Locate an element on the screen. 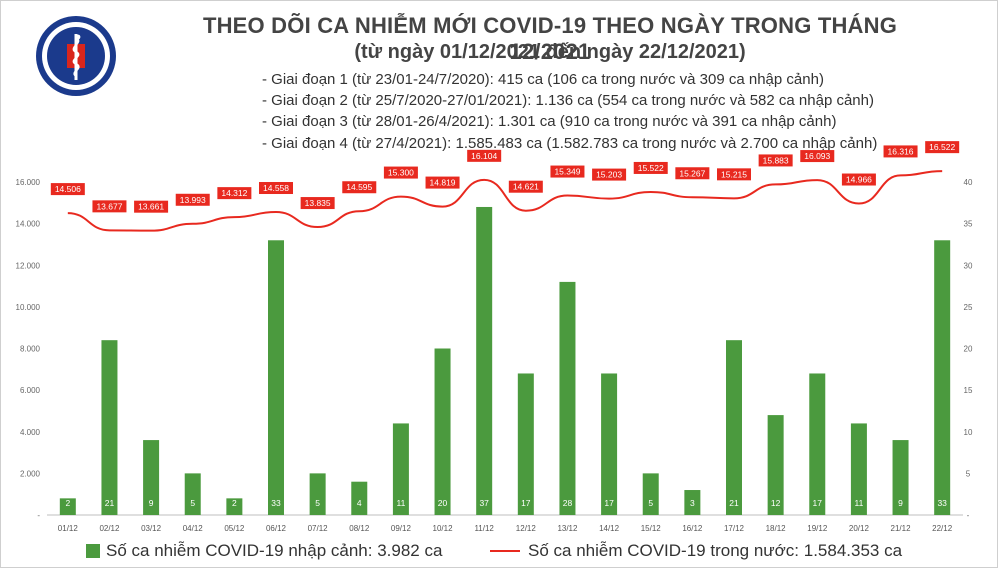 Image resolution: width=1000 pixels, height=570 pixels. line-value-label: 13.677 is located at coordinates (109, 206).